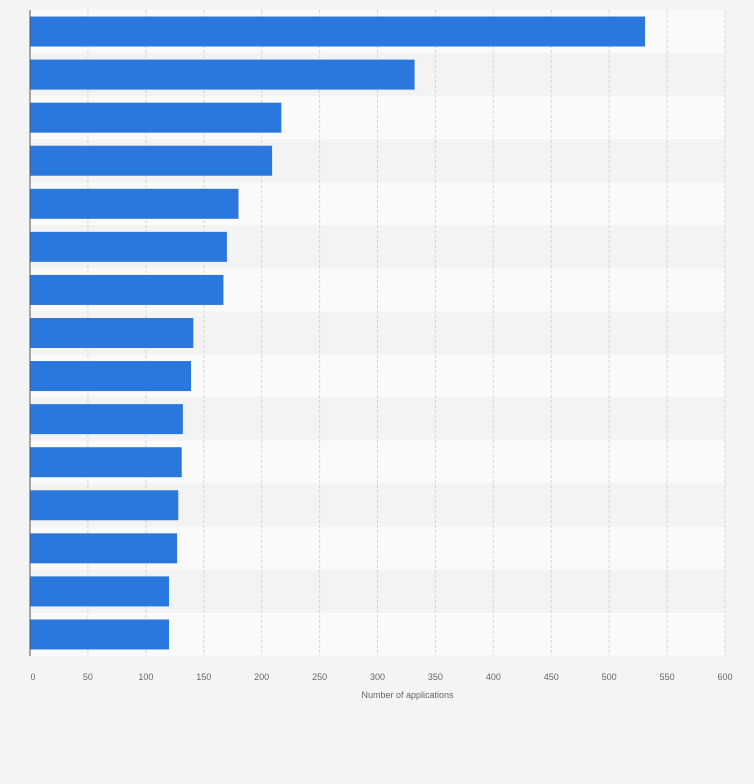 The width and height of the screenshot is (754, 784). I want to click on x-tick-label: 400, so click(493, 677).